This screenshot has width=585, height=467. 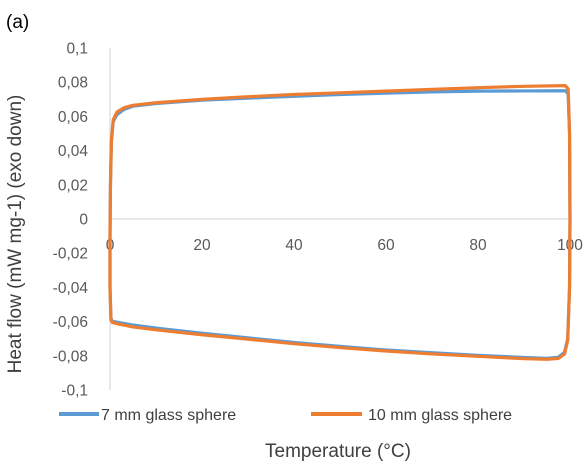 I want to click on y-tick-label: 0,04, so click(x=73, y=151).